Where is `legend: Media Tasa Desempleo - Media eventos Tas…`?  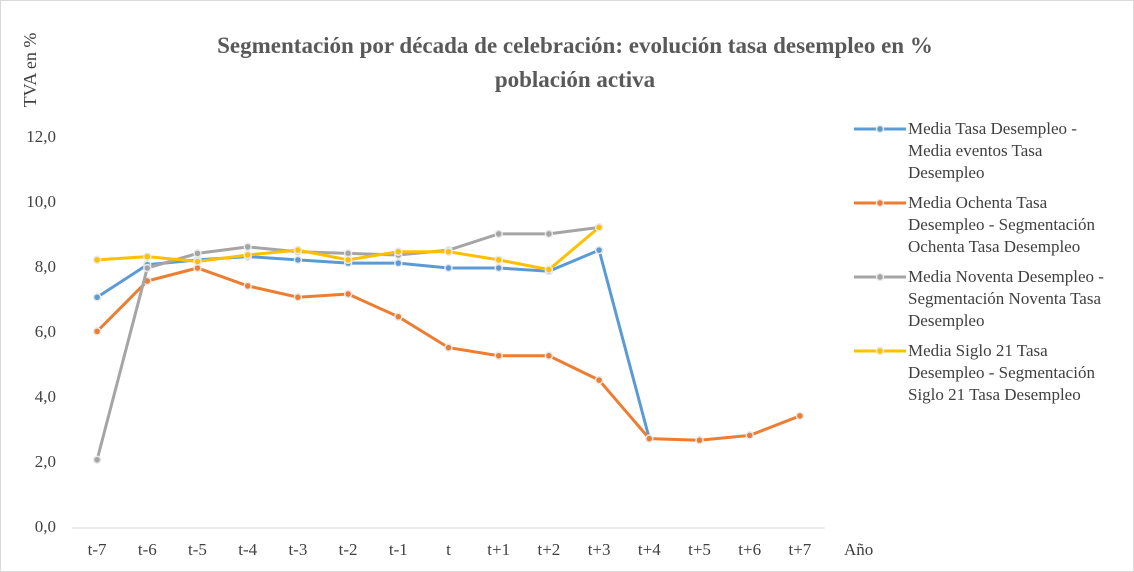
legend: Media Tasa Desempleo - Media eventos Tas… is located at coordinates (987, 262).